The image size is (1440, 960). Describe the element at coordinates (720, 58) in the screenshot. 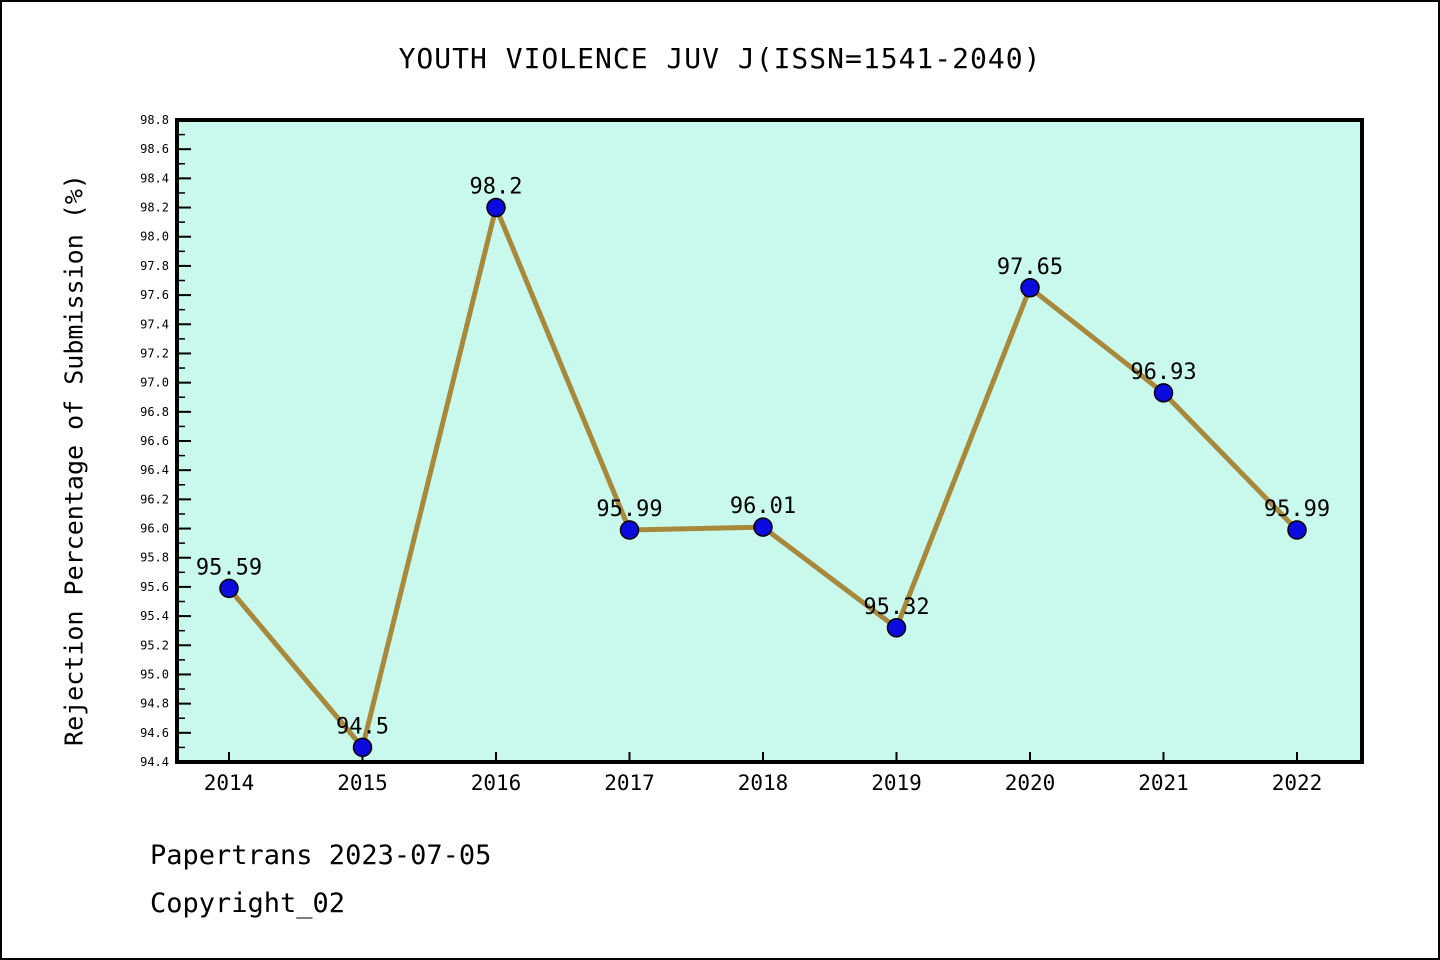

I see `chart-title: YOUTH VIOLENCE JUV J(ISSN=1541-2040)` at that location.